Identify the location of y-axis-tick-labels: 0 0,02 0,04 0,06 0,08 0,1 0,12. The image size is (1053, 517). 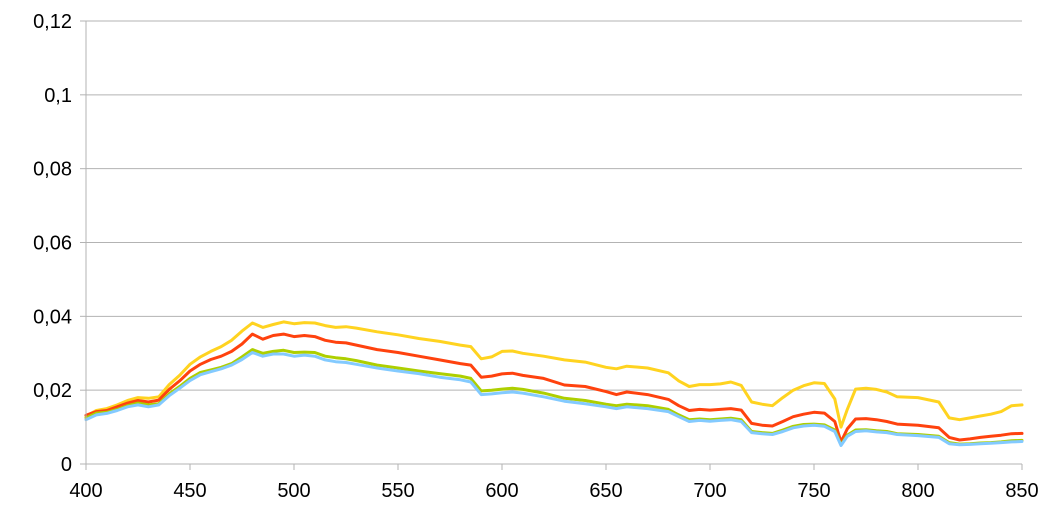
(52, 243).